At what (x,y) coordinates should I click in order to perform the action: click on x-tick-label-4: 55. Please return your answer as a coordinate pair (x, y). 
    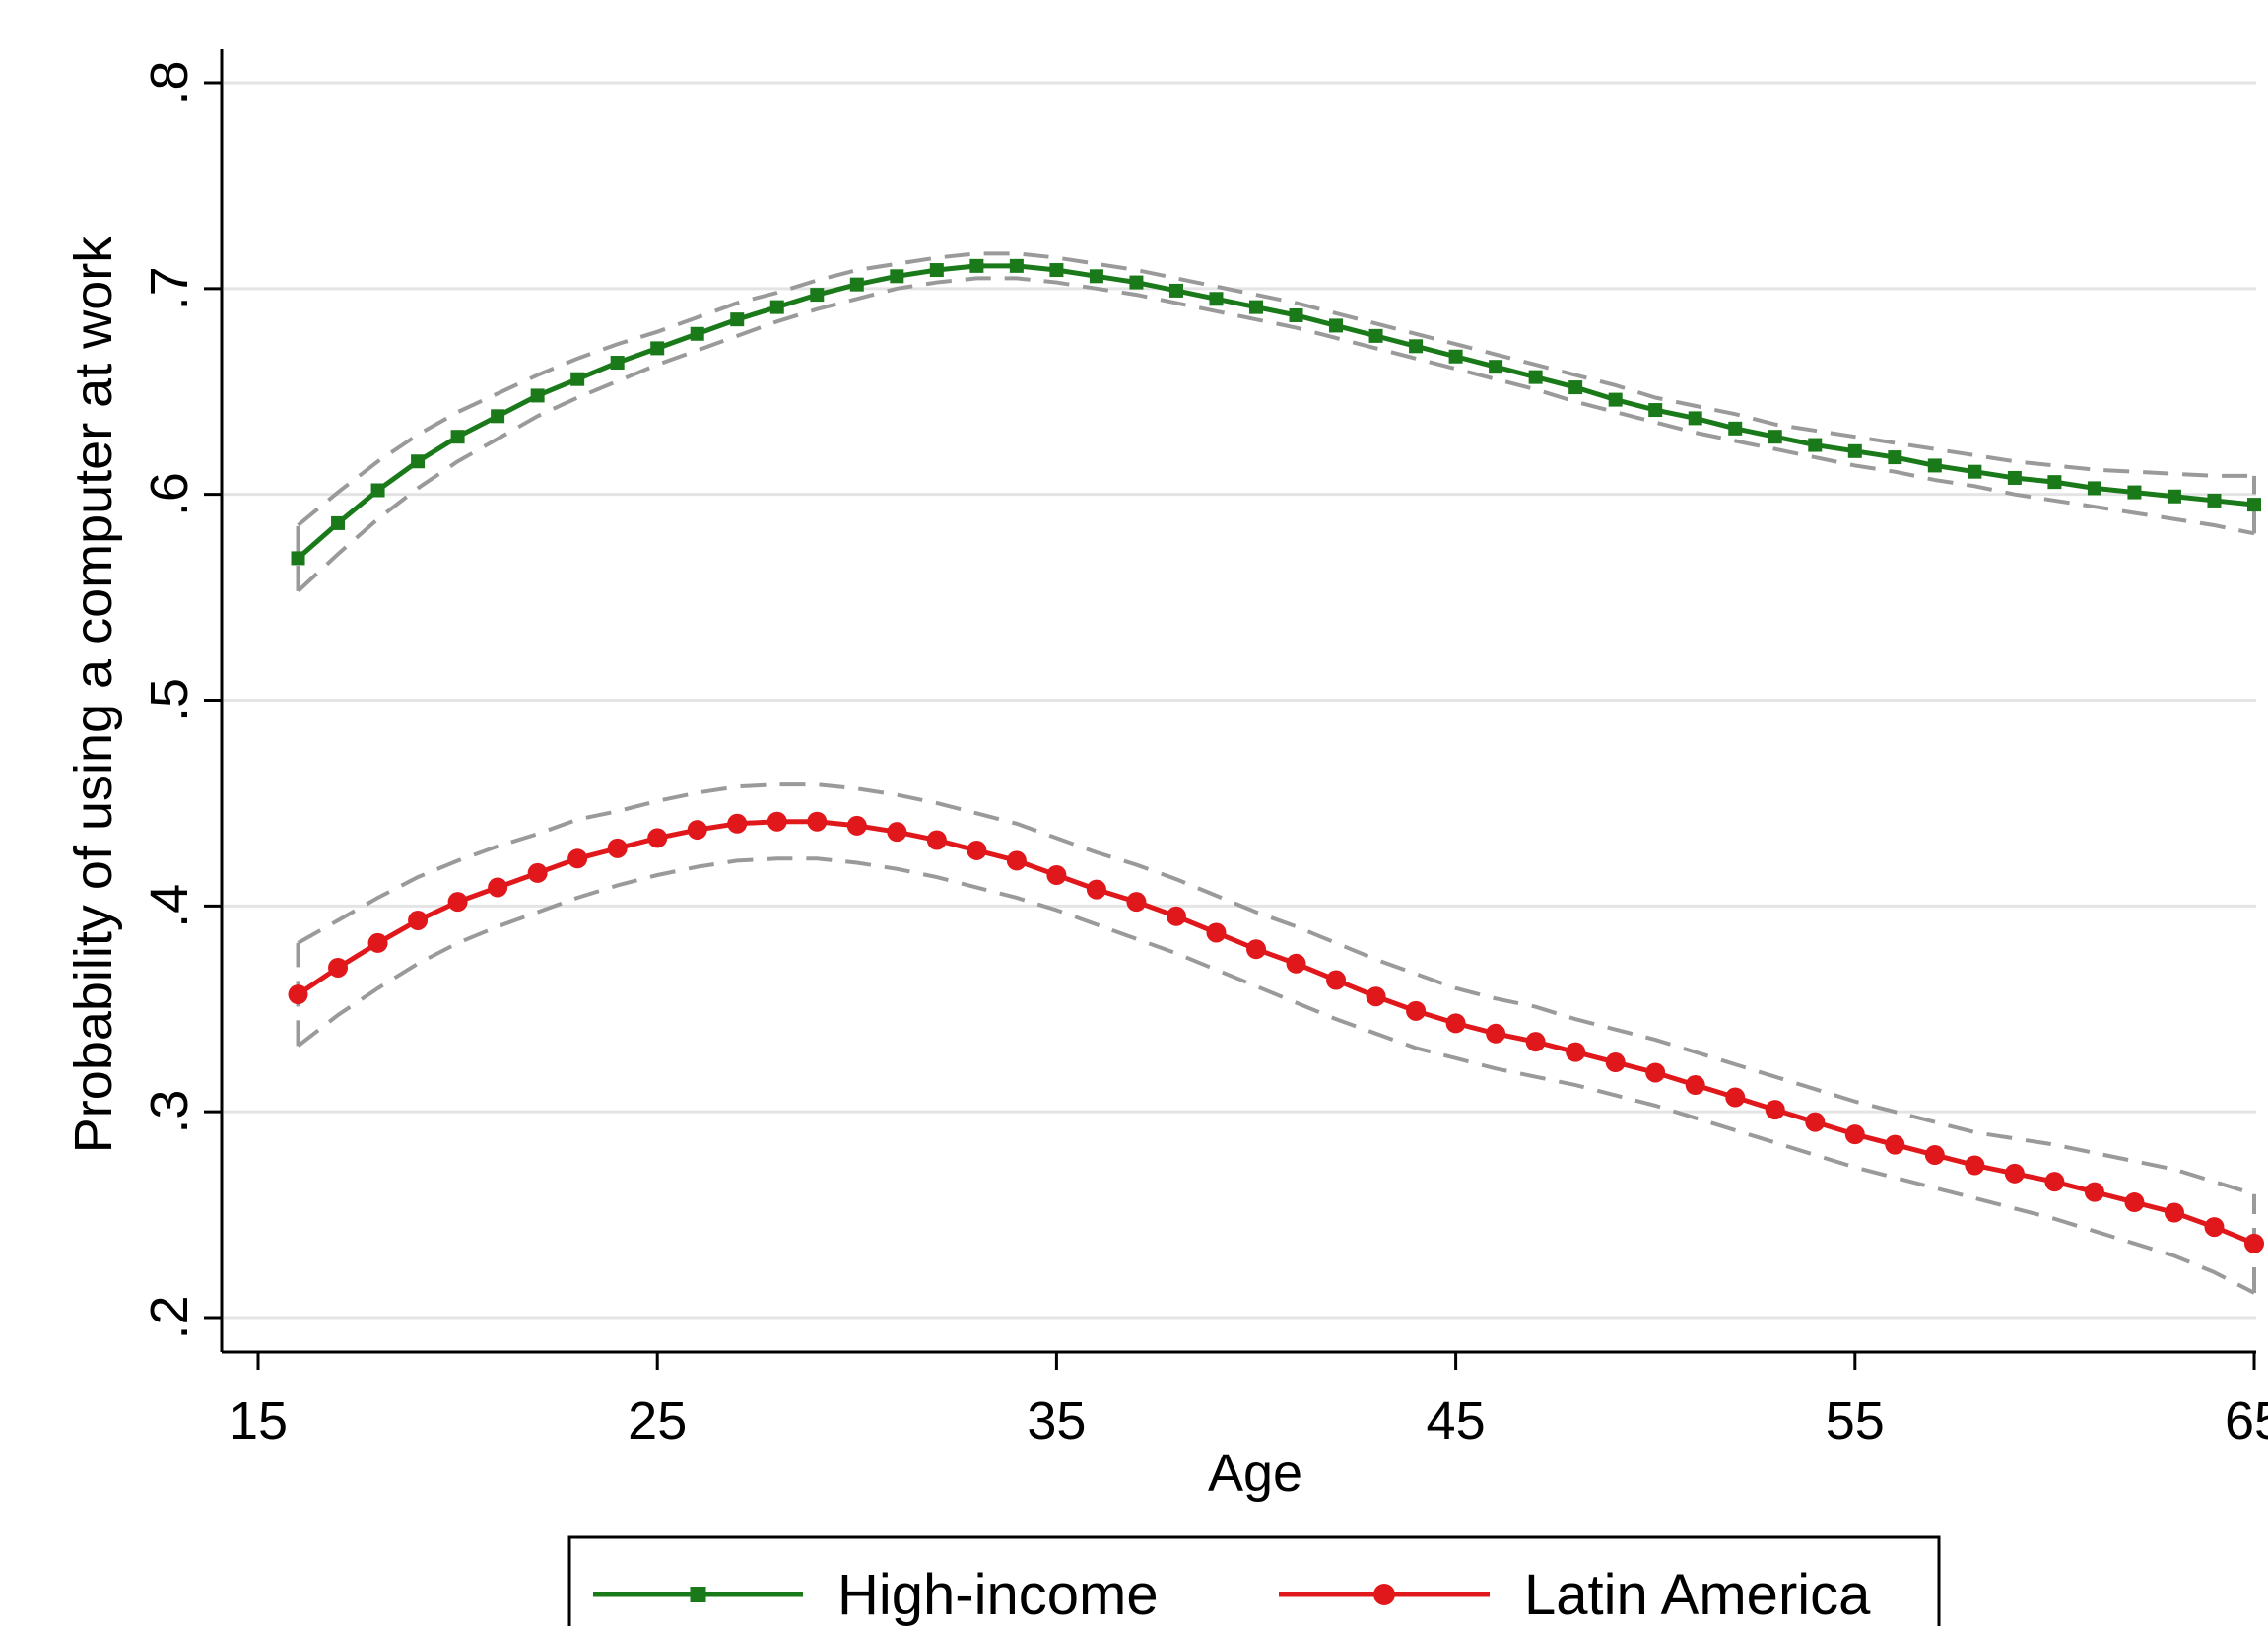
    Looking at the image, I should click on (1855, 1421).